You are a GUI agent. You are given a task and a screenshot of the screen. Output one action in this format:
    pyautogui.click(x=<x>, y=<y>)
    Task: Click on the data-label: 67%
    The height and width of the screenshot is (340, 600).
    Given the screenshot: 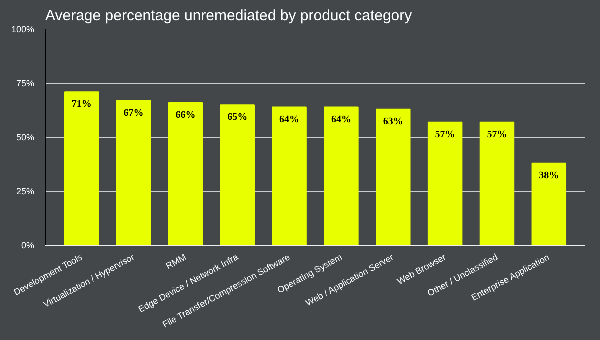 What is the action you would take?
    pyautogui.click(x=134, y=113)
    